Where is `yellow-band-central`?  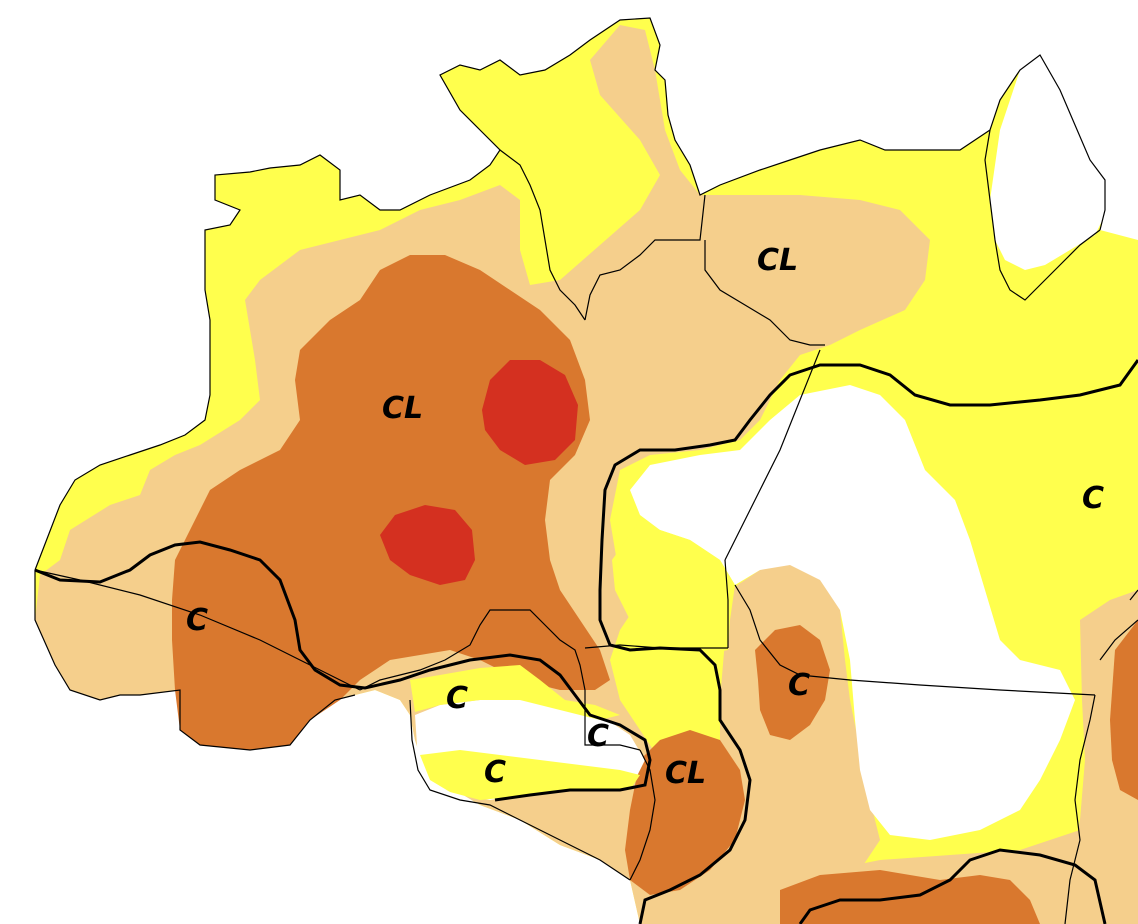 yellow-band-central is located at coordinates (673, 587).